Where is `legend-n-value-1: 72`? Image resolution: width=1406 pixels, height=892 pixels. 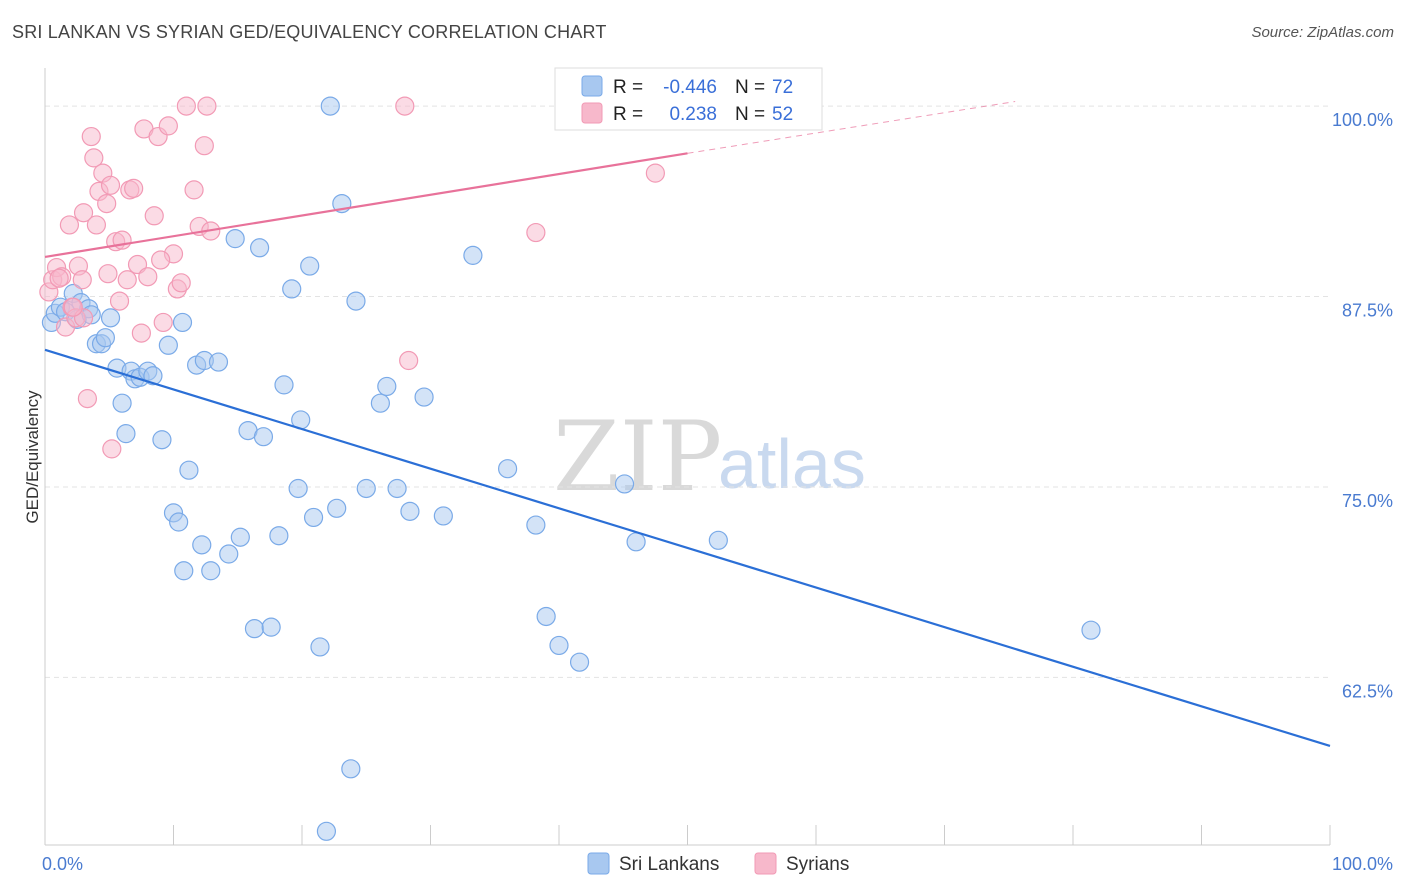 legend-n-value-1: 72 is located at coordinates (782, 87).